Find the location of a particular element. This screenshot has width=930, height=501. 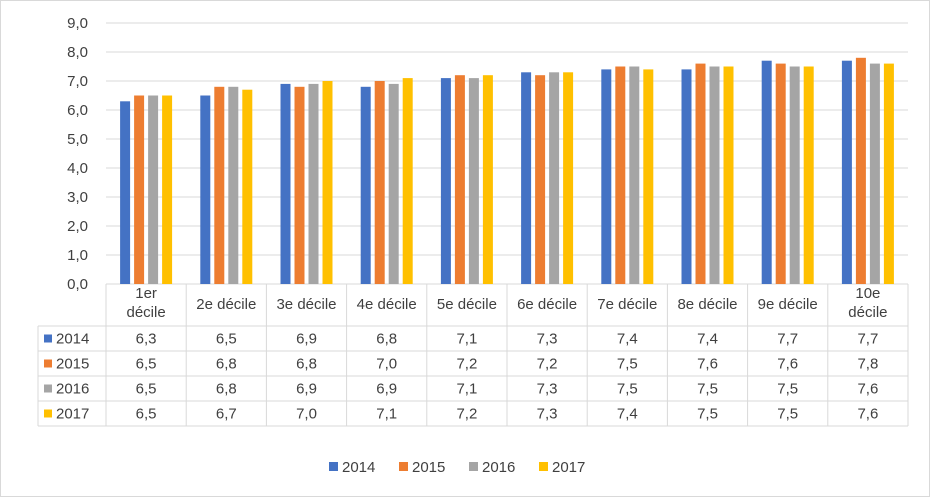

table-value: 7,8 is located at coordinates (867, 364).